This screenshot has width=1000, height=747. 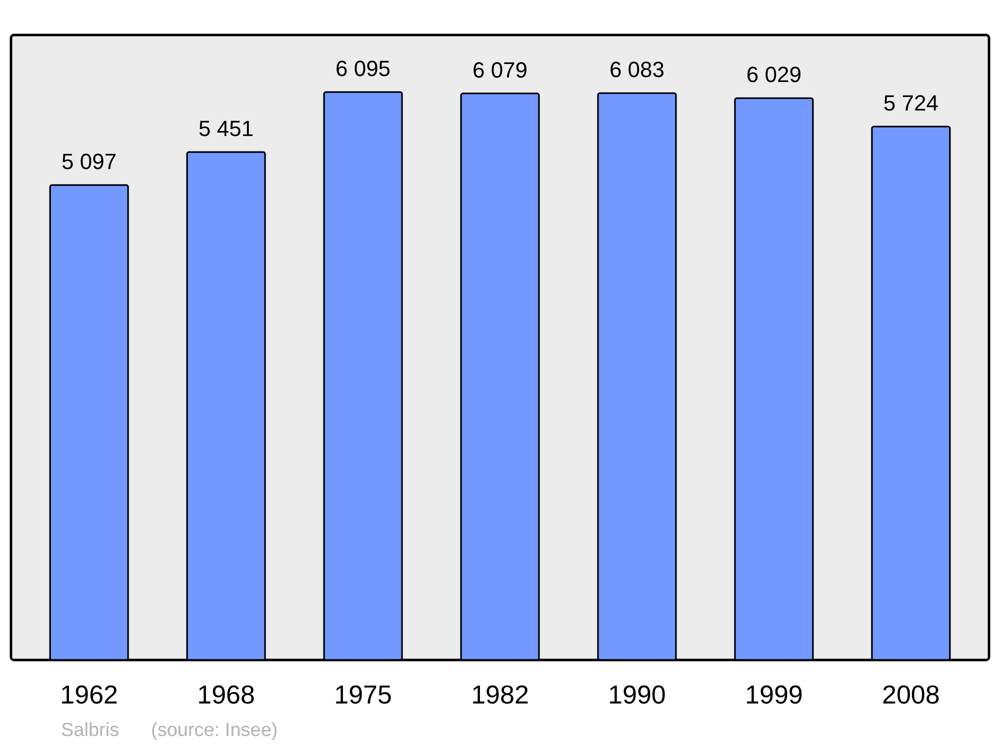 I want to click on x-tick-label: 1999, so click(x=774, y=695).